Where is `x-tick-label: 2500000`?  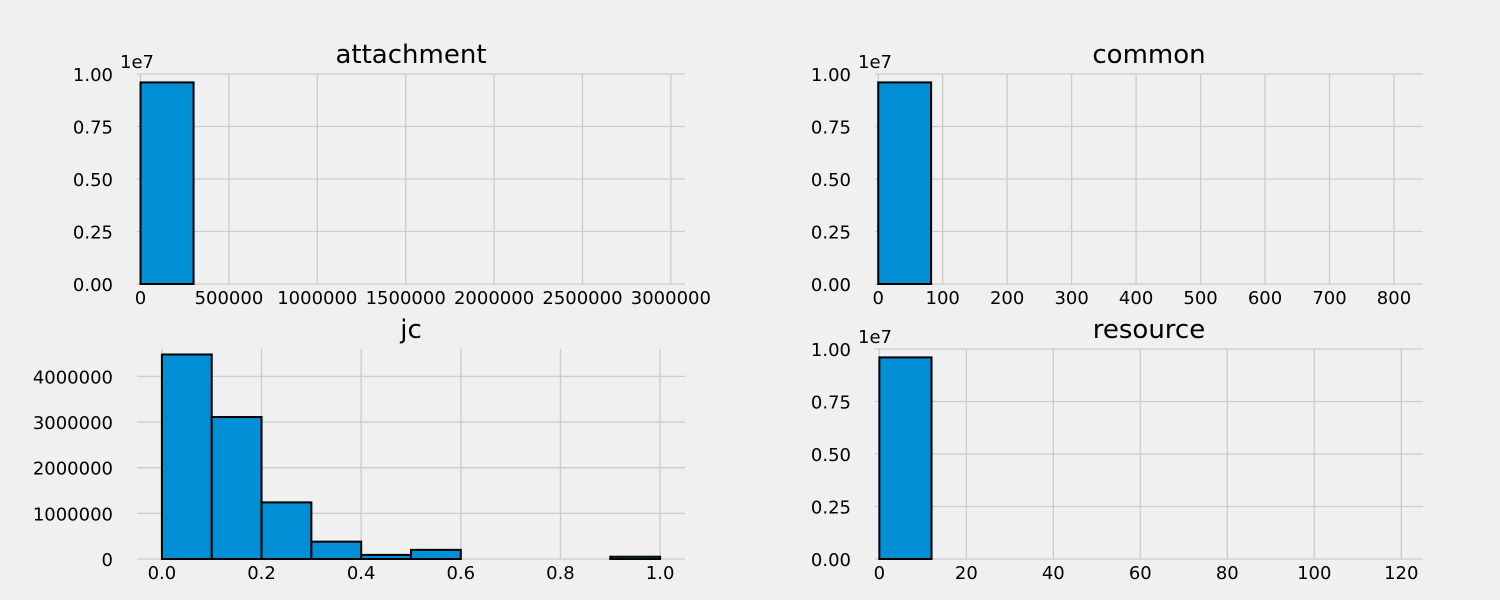
x-tick-label: 2500000 is located at coordinates (582, 298).